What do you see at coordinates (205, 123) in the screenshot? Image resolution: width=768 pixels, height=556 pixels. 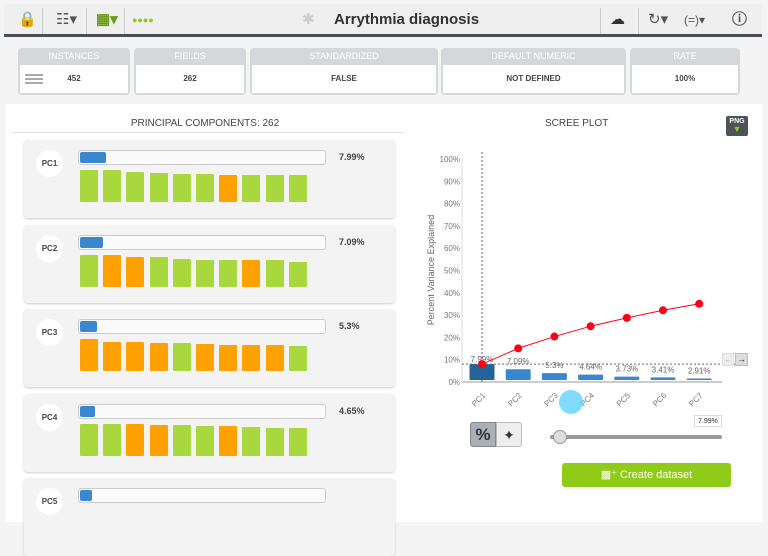 I see `components-title: PRINCIPAL COMPONENTS: 262` at bounding box center [205, 123].